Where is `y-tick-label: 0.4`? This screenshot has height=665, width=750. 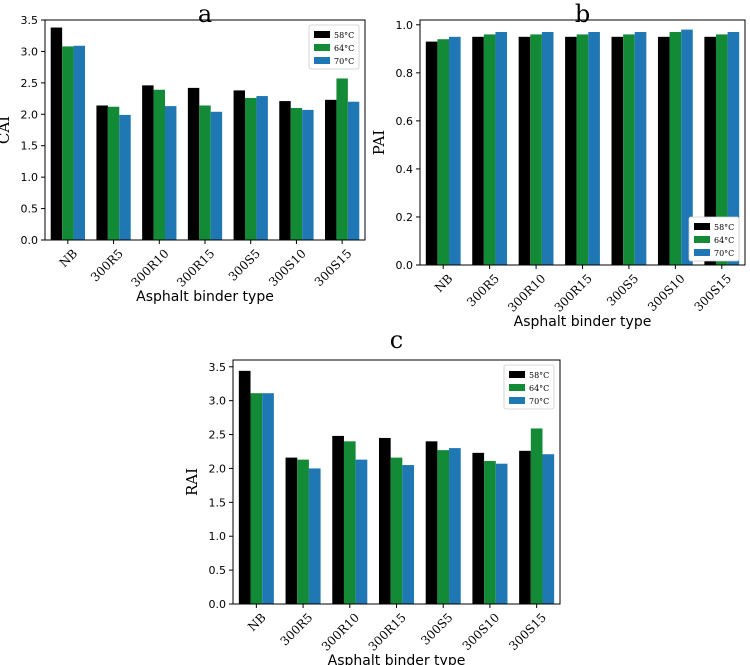
y-tick-label: 0.4 is located at coordinates (405, 169).